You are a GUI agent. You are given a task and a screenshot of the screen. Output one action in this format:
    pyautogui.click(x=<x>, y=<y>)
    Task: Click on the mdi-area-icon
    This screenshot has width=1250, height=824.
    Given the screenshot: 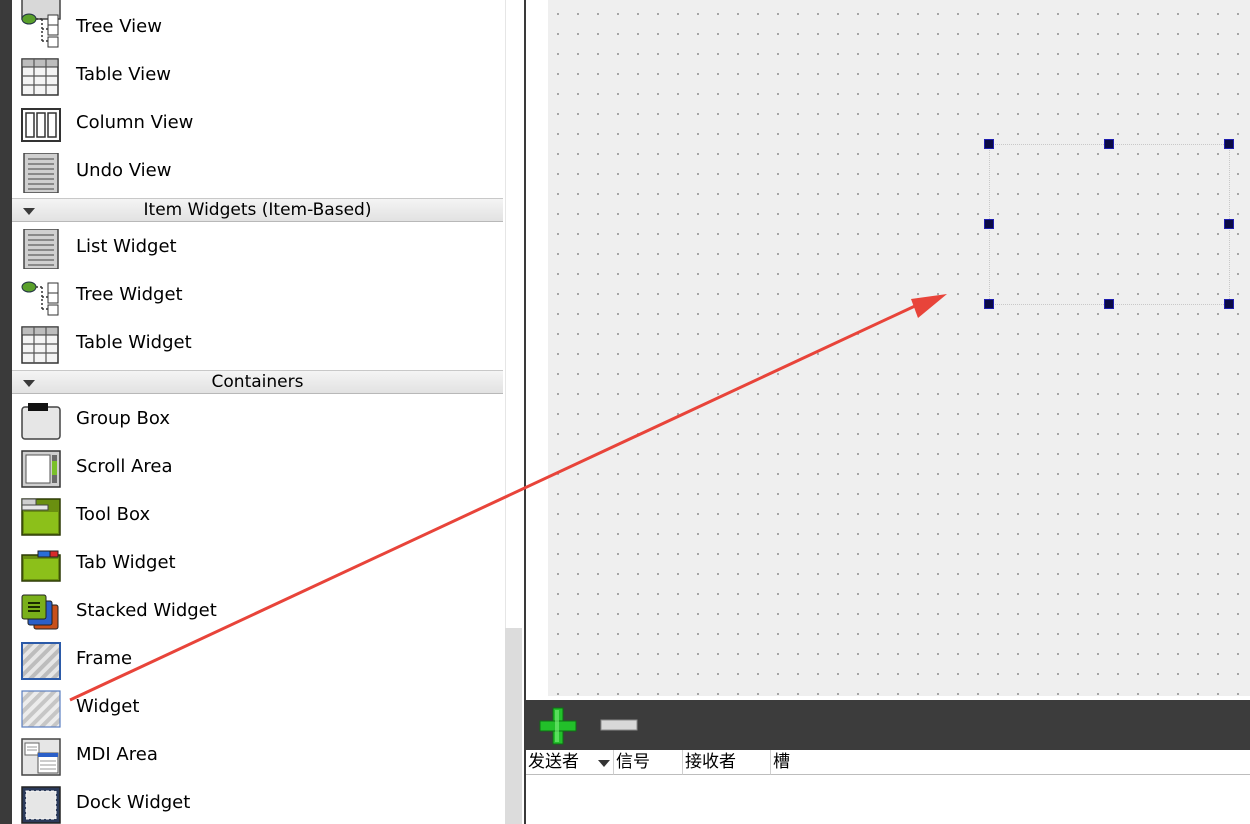 What is the action you would take?
    pyautogui.click(x=41, y=757)
    